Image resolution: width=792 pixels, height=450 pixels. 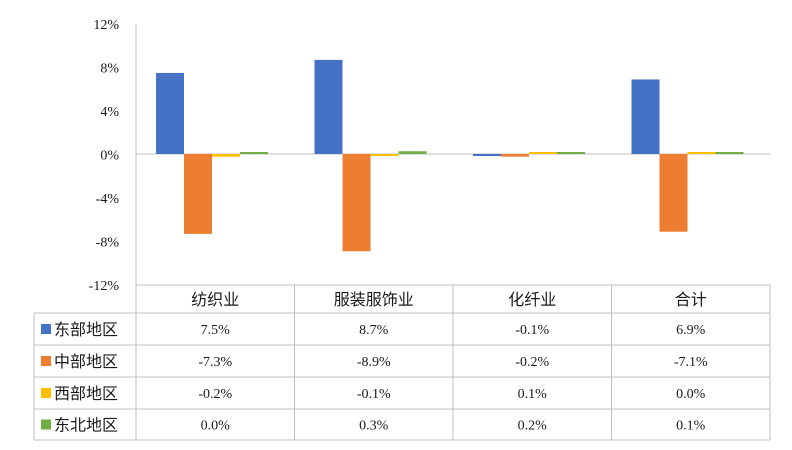 What do you see at coordinates (691, 330) in the screenshot?
I see `data-label: 6.9%` at bounding box center [691, 330].